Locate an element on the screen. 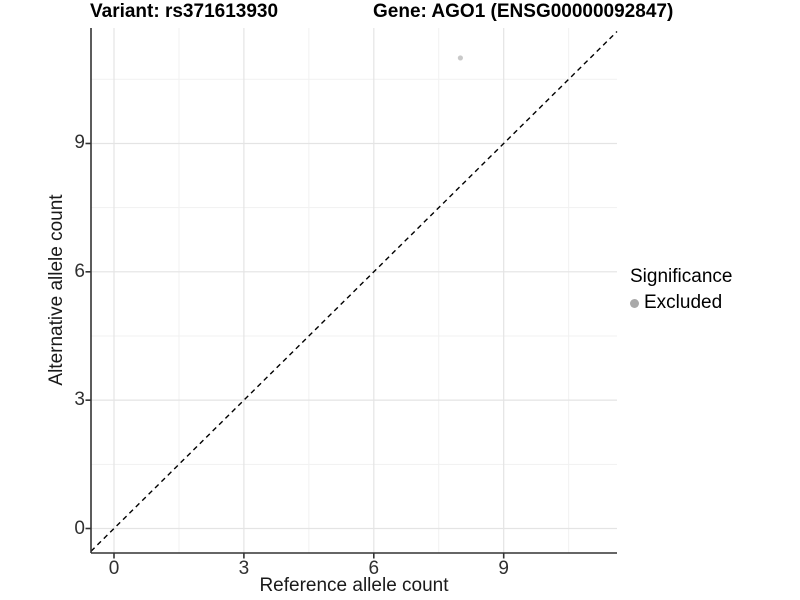  y-axis-title: Alternative allele count is located at coordinates (56, 290).